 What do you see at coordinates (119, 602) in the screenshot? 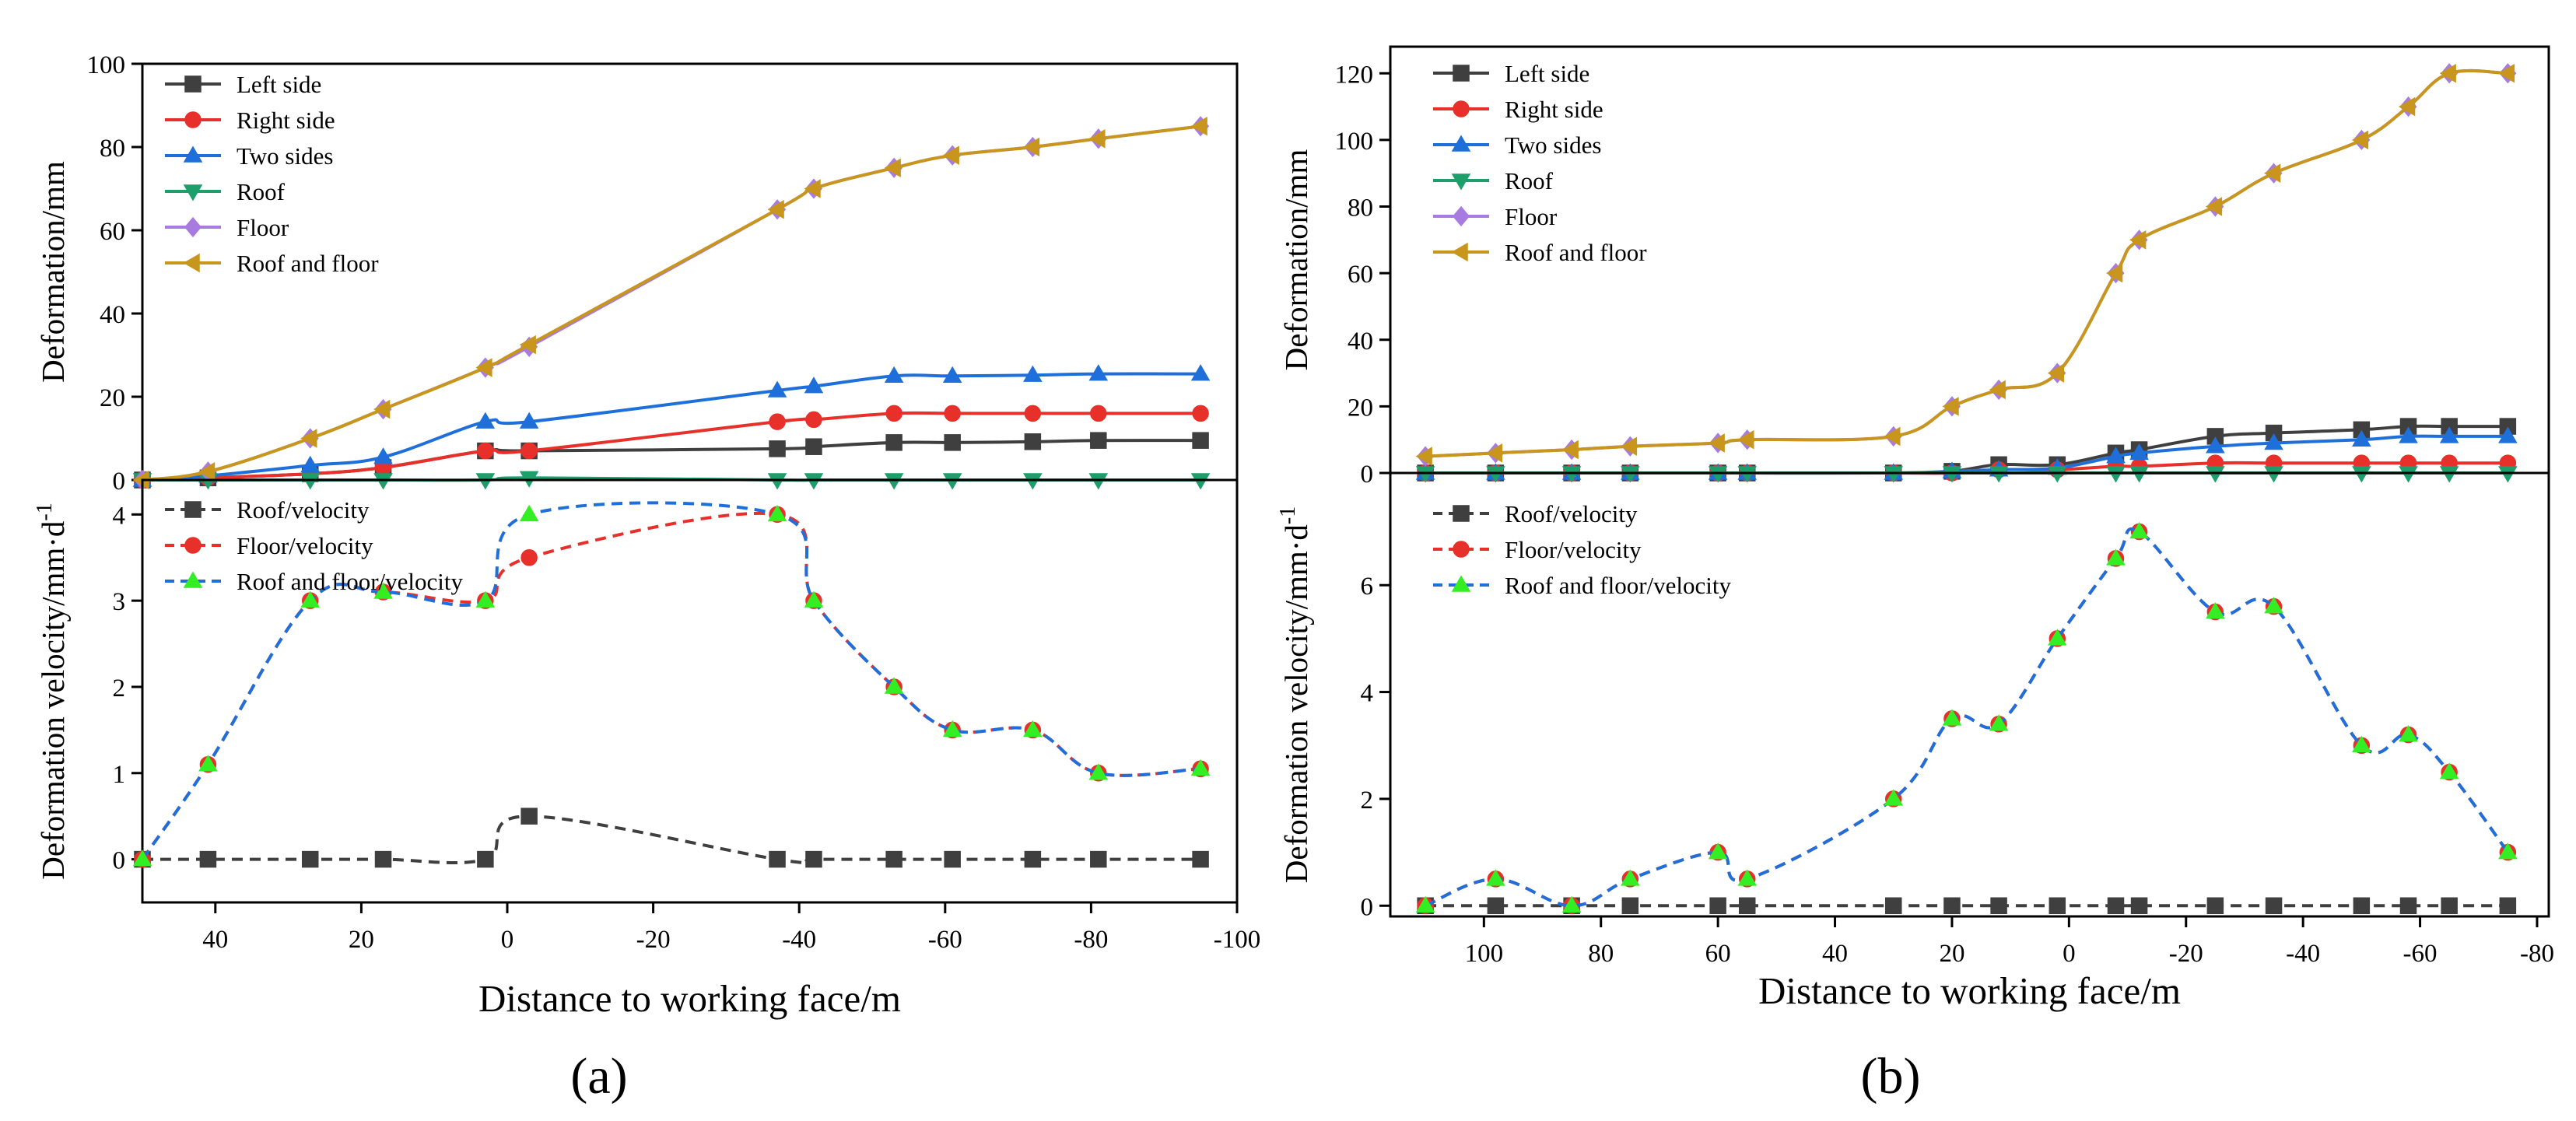
I see `y-tick-label: 3` at bounding box center [119, 602].